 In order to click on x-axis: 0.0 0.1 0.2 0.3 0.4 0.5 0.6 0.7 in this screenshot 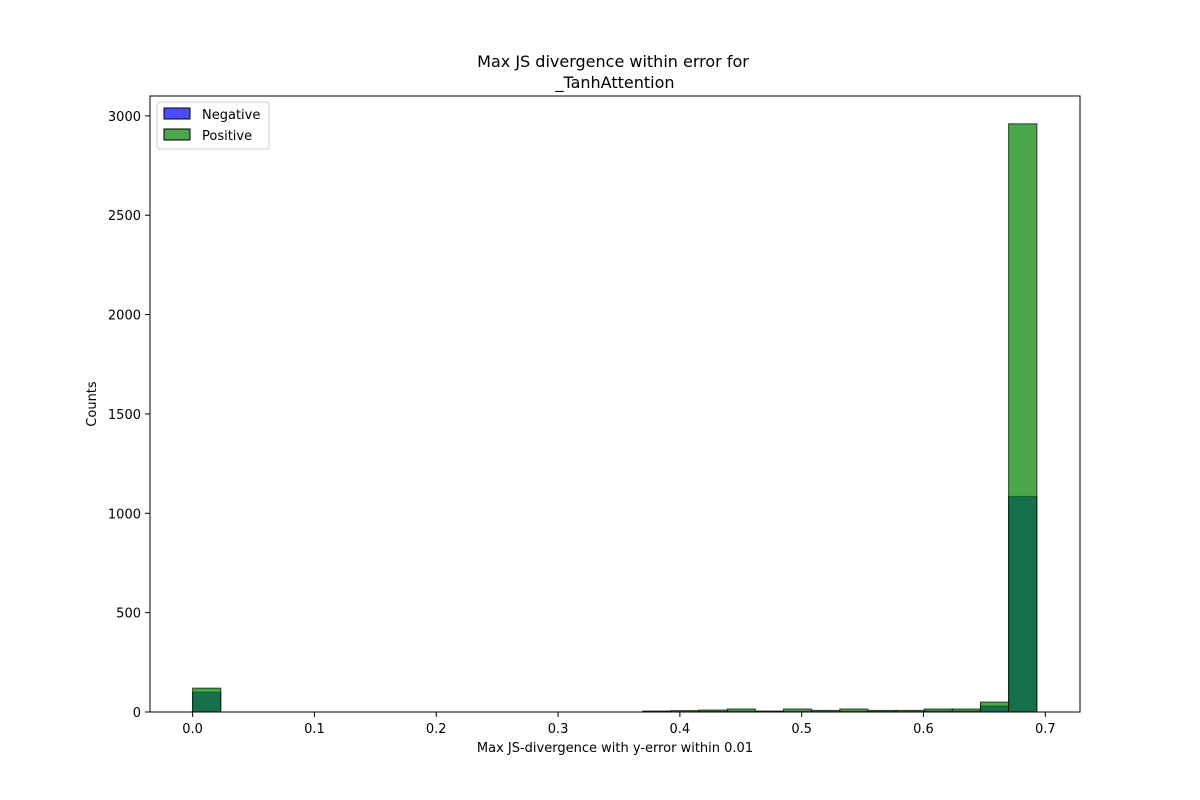, I will do `click(619, 724)`.